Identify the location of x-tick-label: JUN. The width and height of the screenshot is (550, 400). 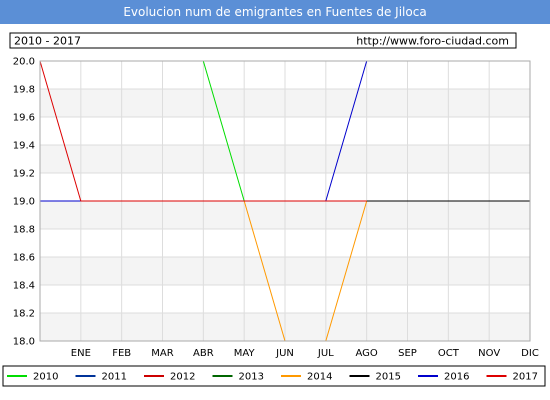
(284, 353).